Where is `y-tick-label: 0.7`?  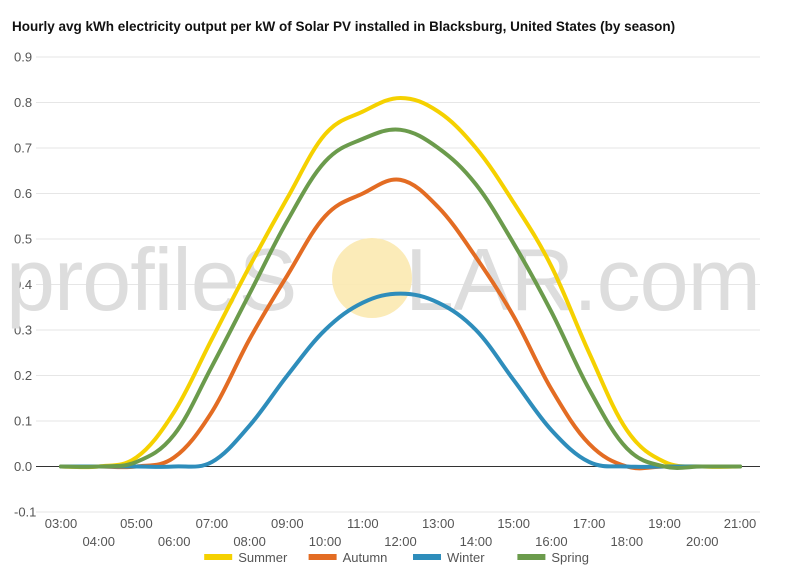
y-tick-label: 0.7 is located at coordinates (23, 148).